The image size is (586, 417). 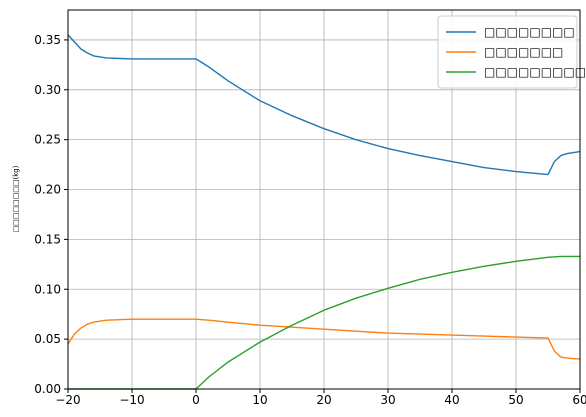 What do you see at coordinates (515, 400) in the screenshot?
I see `x-tick-label: 50` at bounding box center [515, 400].